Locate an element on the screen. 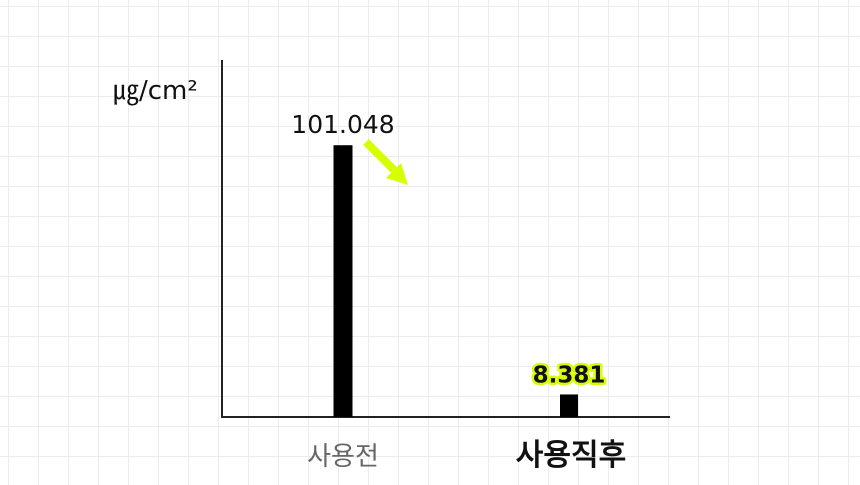 The height and width of the screenshot is (485, 860). value-label-before-use: 101.048 is located at coordinates (342, 124).